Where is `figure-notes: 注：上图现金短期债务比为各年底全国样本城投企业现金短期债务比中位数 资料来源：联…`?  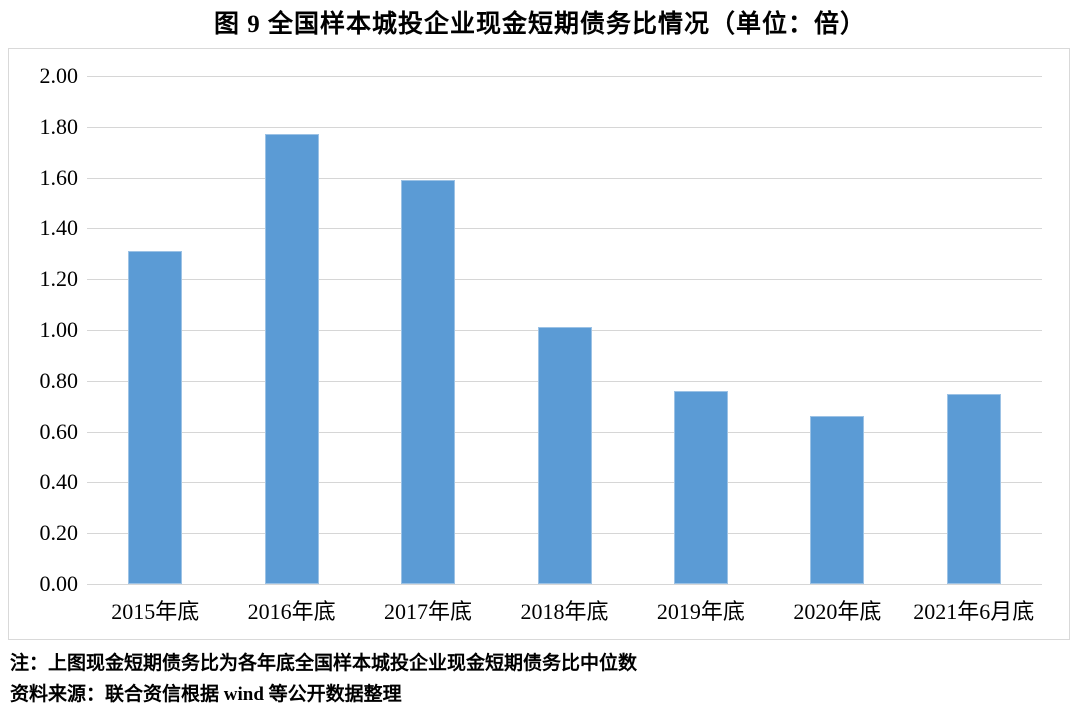 figure-notes: 注：上图现金短期债务比为各年底全国样本城投企业现金短期债务比中位数 资料来源：联… is located at coordinates (540, 679).